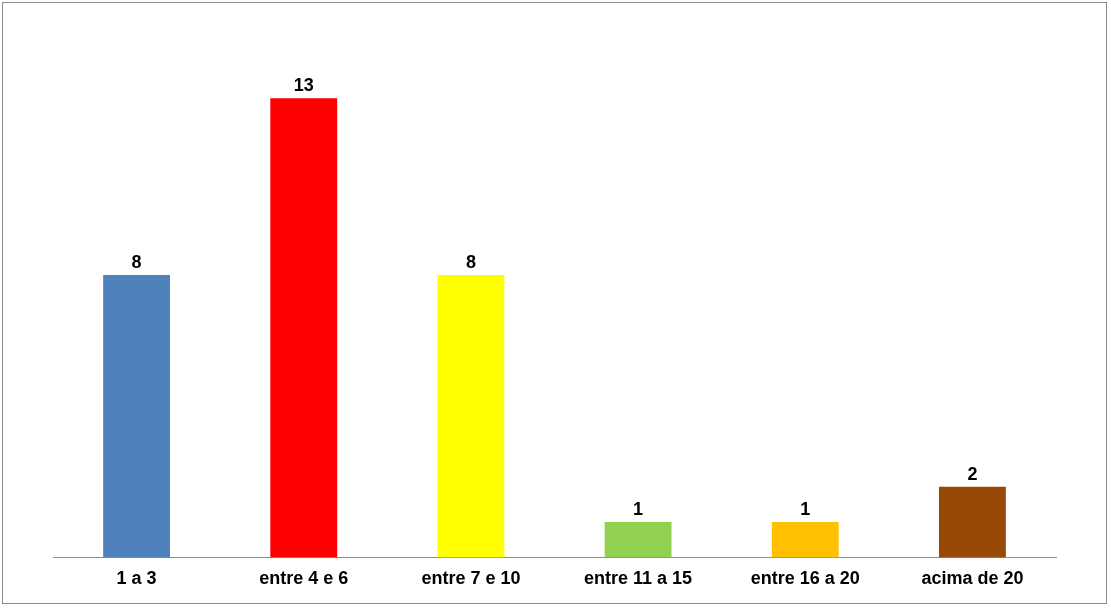  What do you see at coordinates (471, 578) in the screenshot?
I see `x-tick-label: entre 7 e 10` at bounding box center [471, 578].